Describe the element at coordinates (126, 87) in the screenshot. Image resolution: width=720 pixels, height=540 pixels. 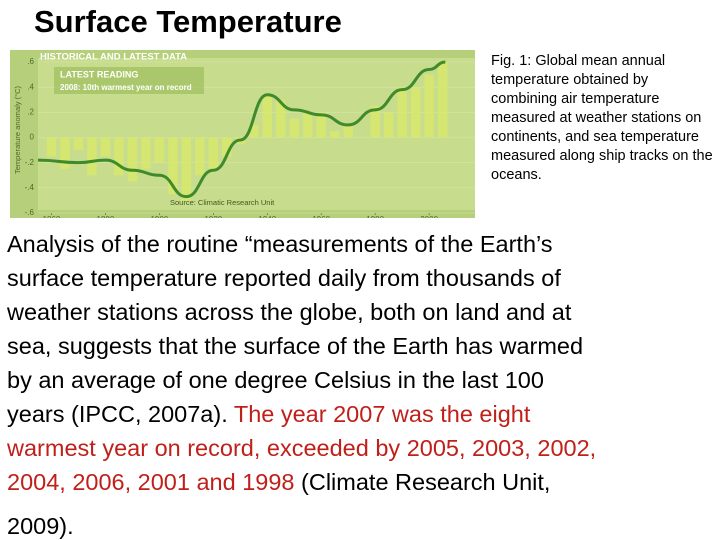
I see `annotation: 2008: 10th warmest year on record` at that location.